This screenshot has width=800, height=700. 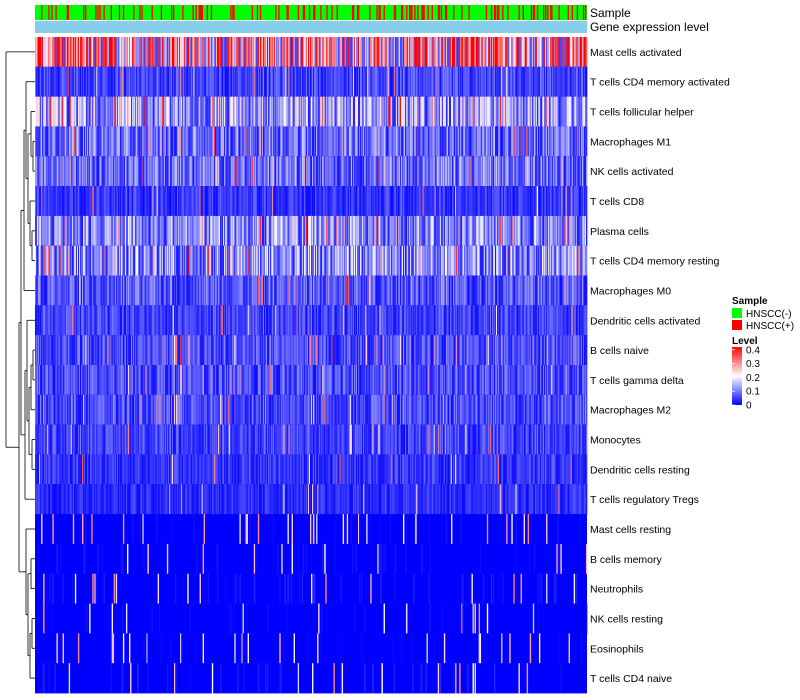 I want to click on sample-positive-mark, so click(x=353, y=12).